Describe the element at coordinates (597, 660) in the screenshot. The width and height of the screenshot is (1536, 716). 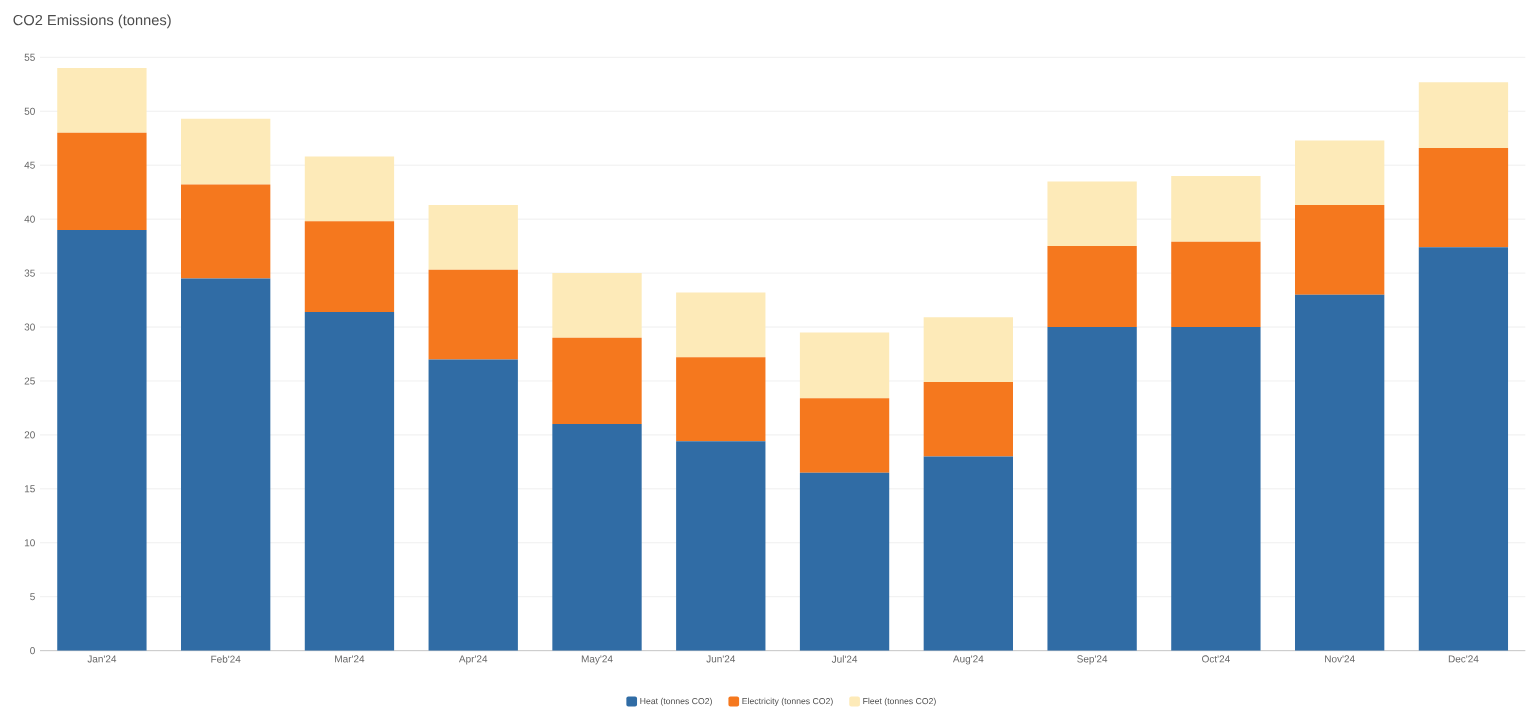
I see `x-tick-label: May'24` at that location.